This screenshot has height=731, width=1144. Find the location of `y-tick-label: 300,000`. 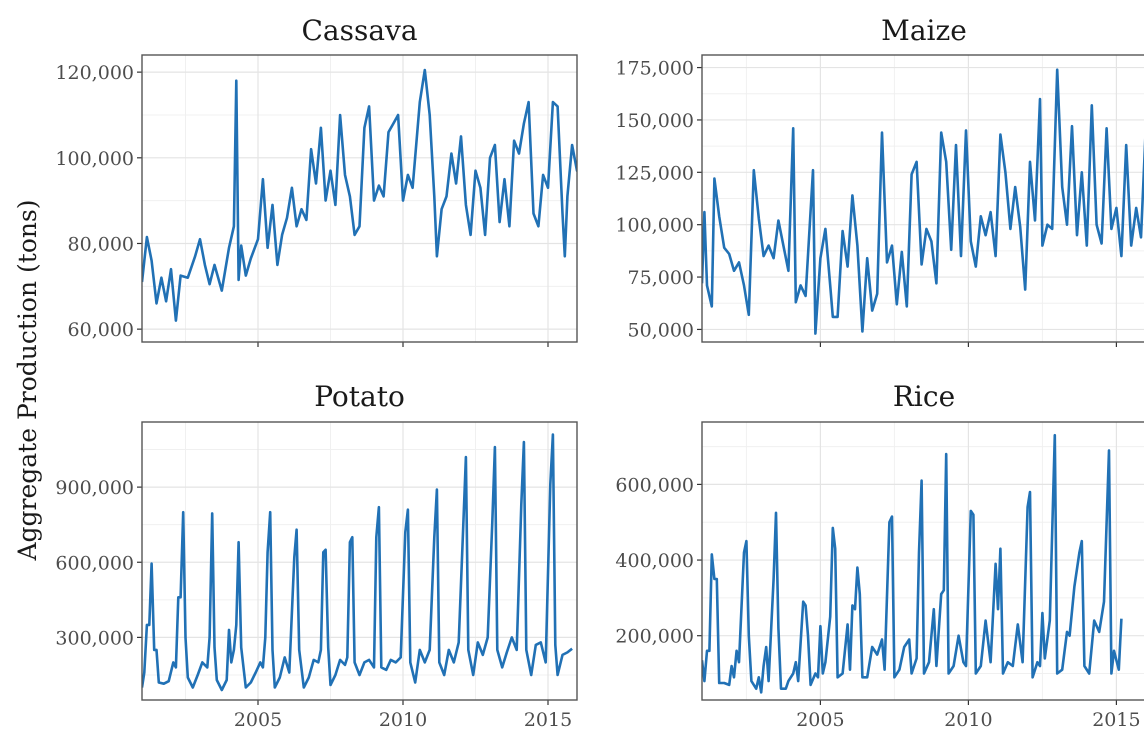

y-tick-label: 300,000 is located at coordinates (94, 638).